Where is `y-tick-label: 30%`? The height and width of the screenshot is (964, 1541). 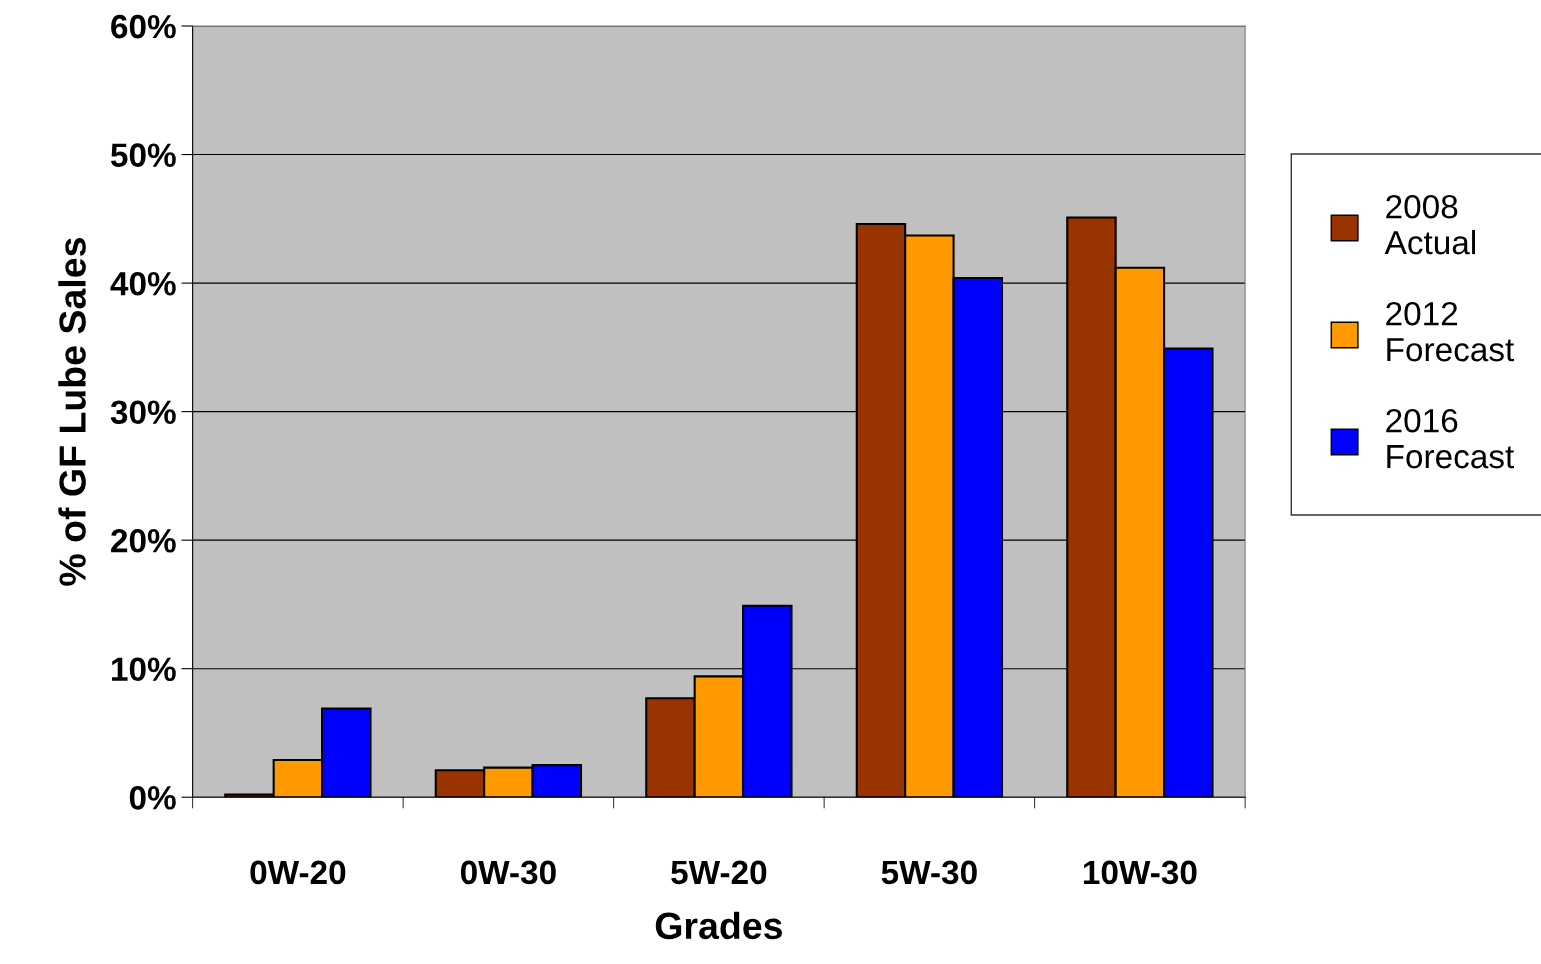 y-tick-label: 30% is located at coordinates (143, 412).